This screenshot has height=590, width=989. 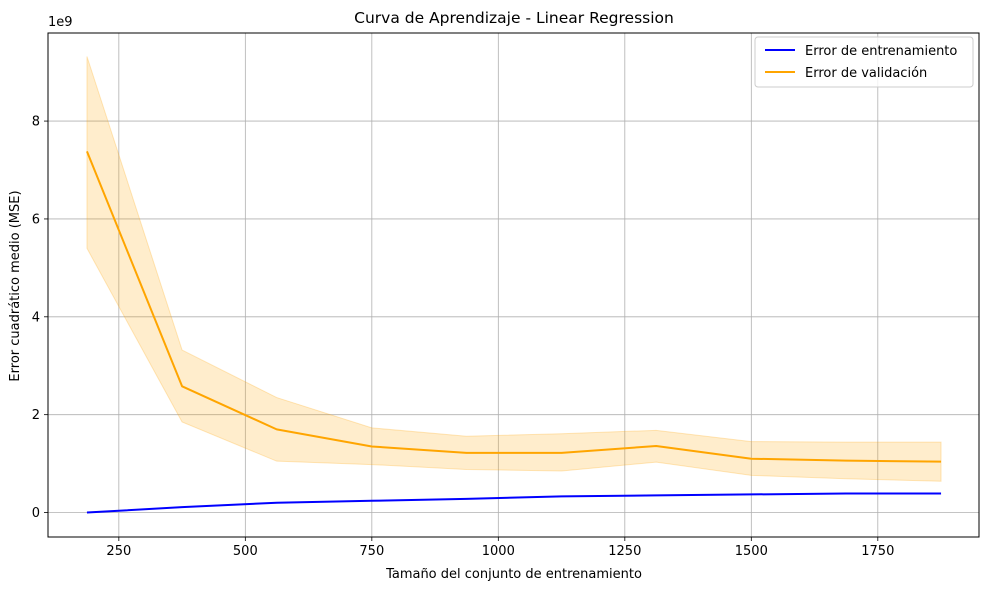 What do you see at coordinates (15, 285) in the screenshot?
I see `y-axis-label: Error cuadrático medio (MSE)` at bounding box center [15, 285].